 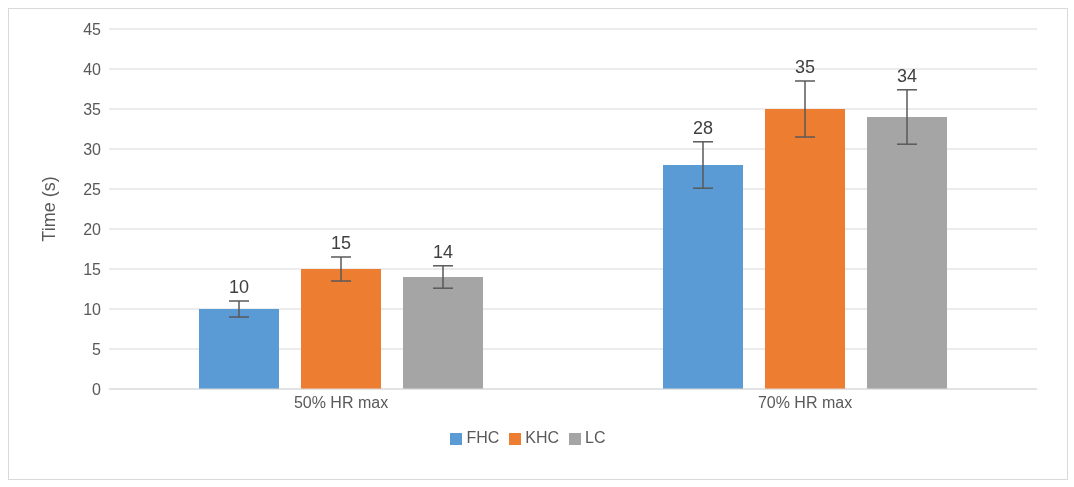 I want to click on data-label: 14, so click(x=443, y=251).